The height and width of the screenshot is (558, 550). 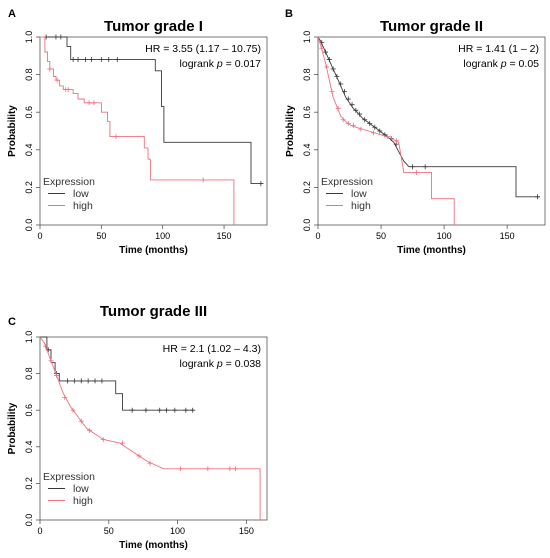 What do you see at coordinates (39, 531) in the screenshot?
I see `x-tick-label: 0` at bounding box center [39, 531].